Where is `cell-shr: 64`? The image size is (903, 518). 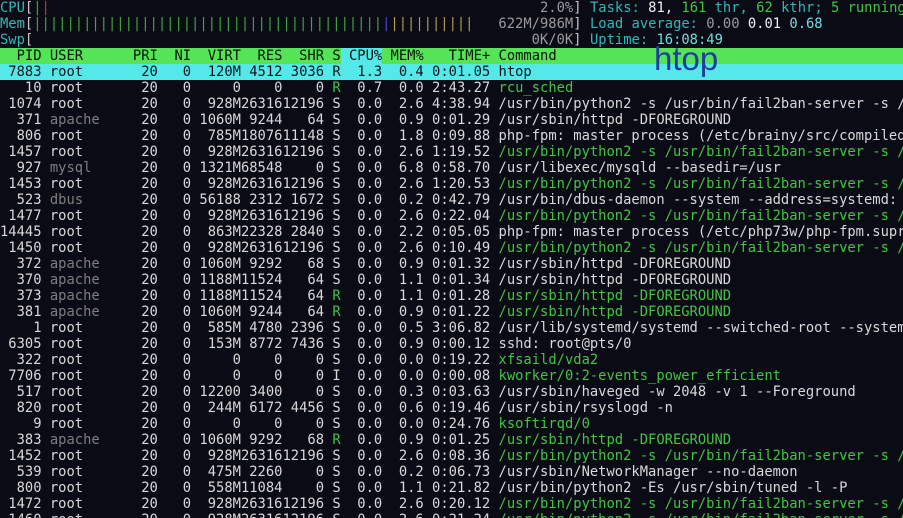 cell-shr: 64 is located at coordinates (303, 296).